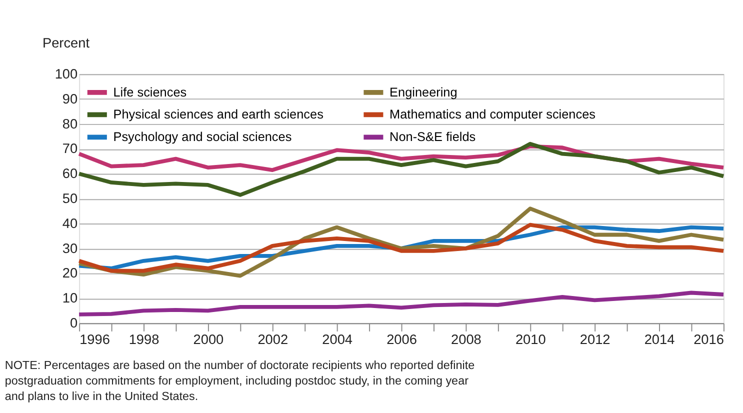  Describe the element at coordinates (466, 340) in the screenshot. I see `x-tick-label: 2008` at that location.